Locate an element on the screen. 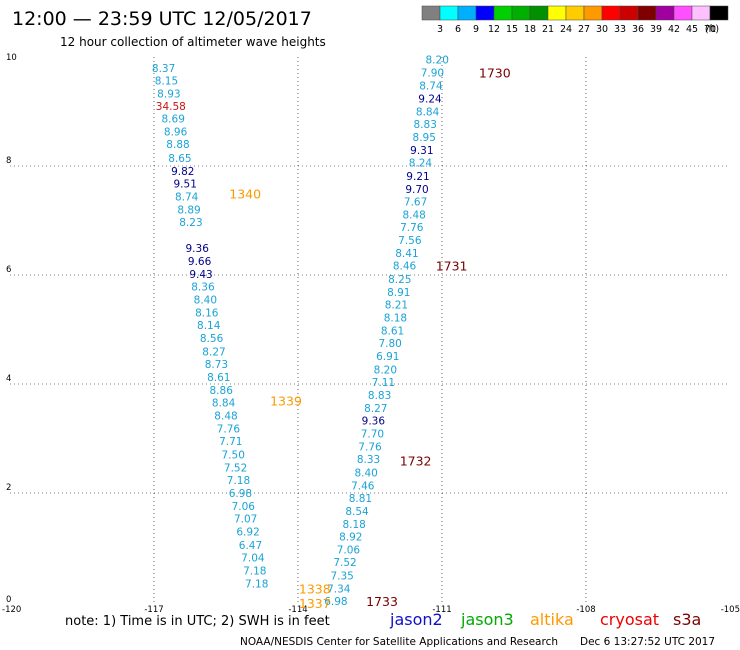  swh-value-label: 7.76 is located at coordinates (412, 228).